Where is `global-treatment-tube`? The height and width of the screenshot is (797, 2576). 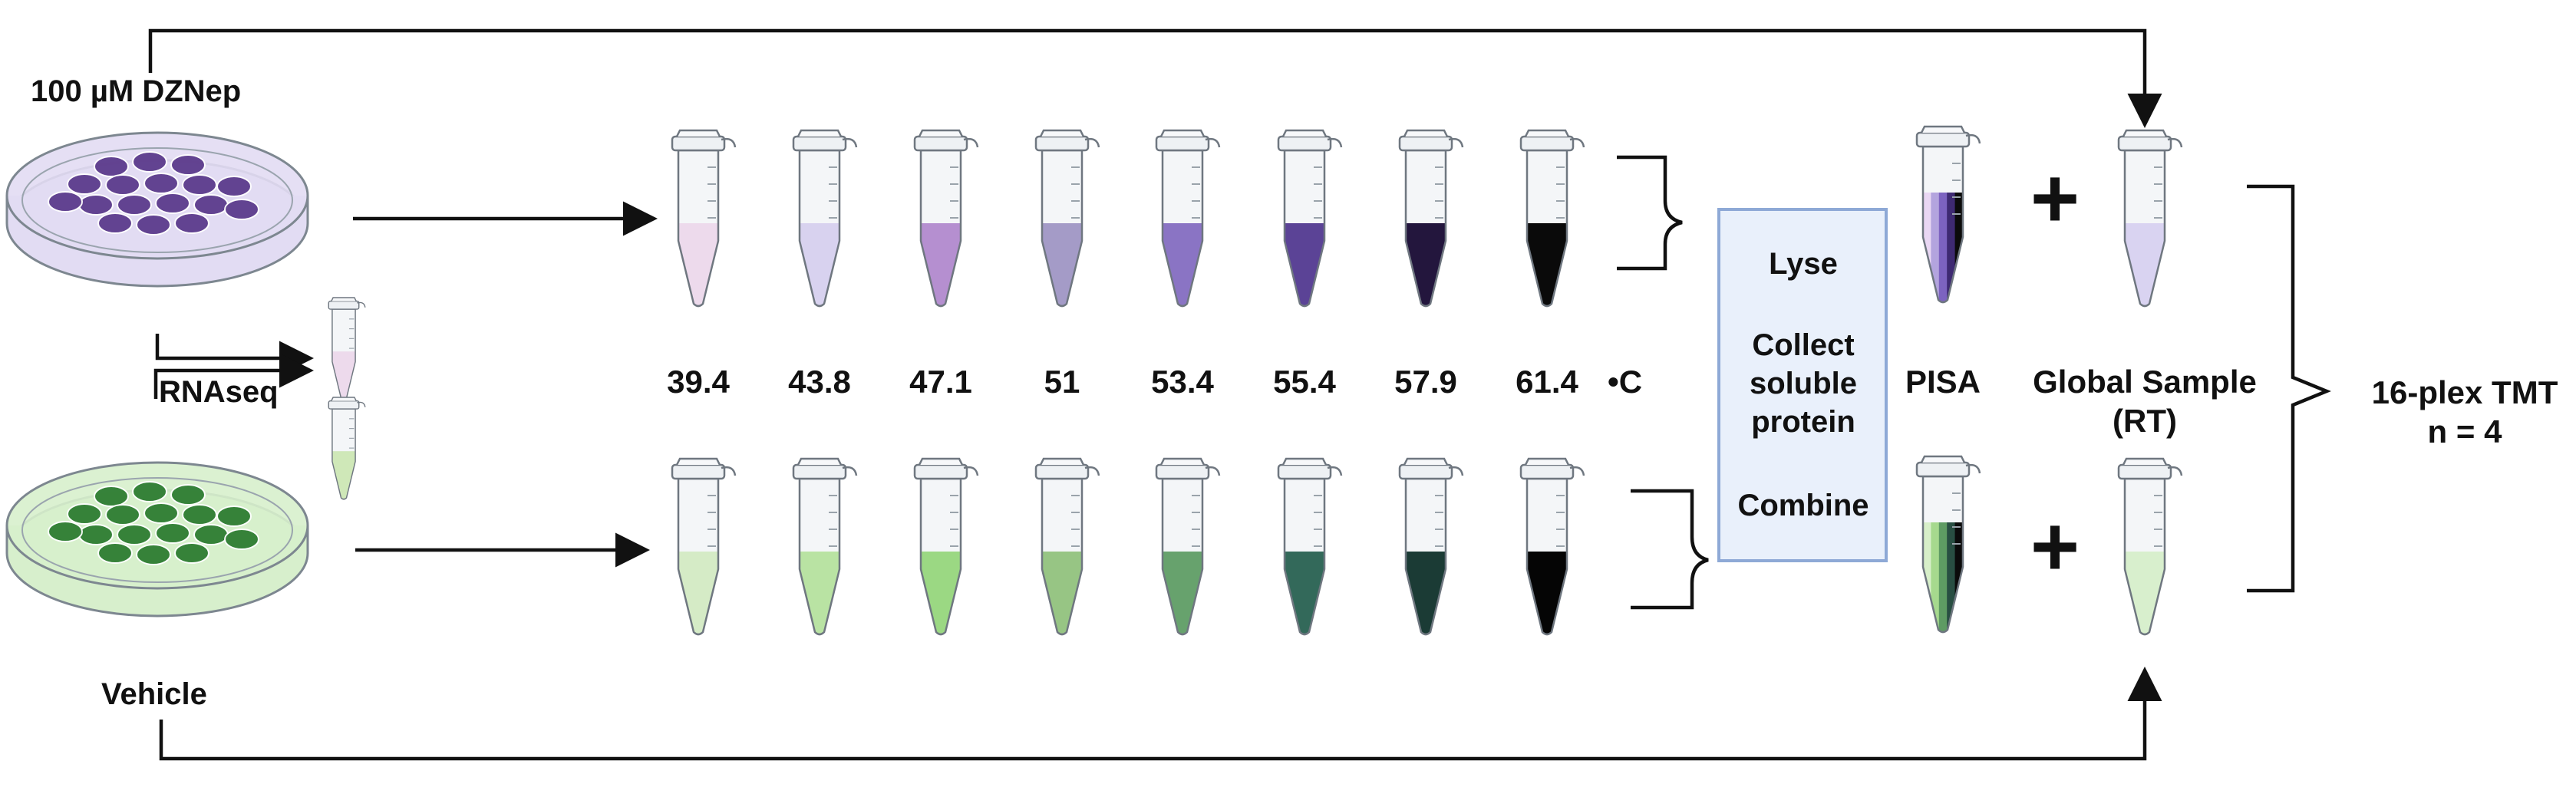 global-treatment-tube is located at coordinates (2150, 218).